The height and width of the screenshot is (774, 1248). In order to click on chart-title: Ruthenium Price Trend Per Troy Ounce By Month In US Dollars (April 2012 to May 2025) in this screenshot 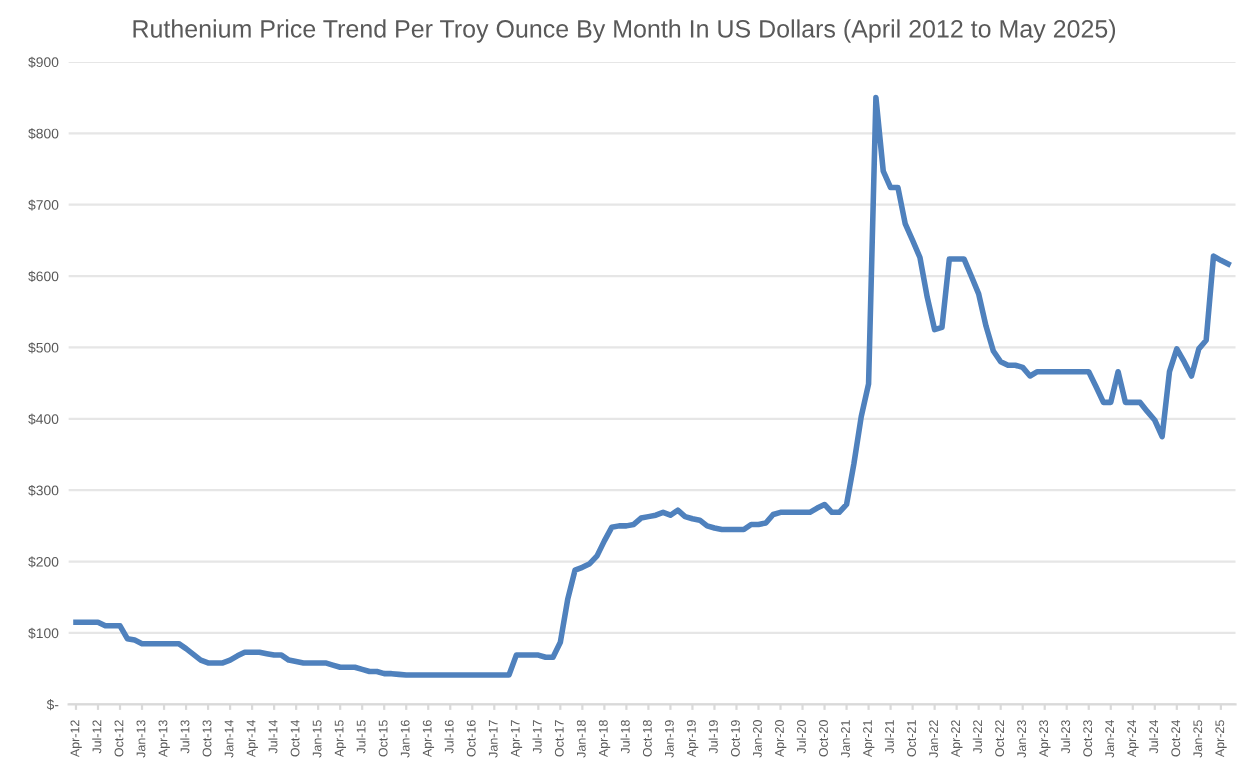, I will do `click(624, 31)`.